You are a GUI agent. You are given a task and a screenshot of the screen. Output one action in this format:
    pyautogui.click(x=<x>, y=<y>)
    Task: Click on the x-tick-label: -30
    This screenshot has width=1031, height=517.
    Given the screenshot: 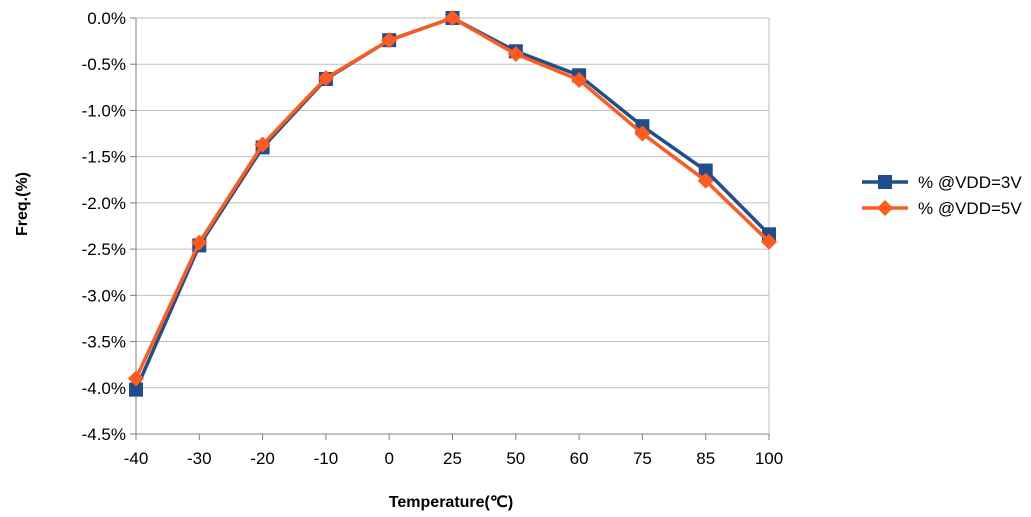 What is the action you would take?
    pyautogui.click(x=199, y=458)
    